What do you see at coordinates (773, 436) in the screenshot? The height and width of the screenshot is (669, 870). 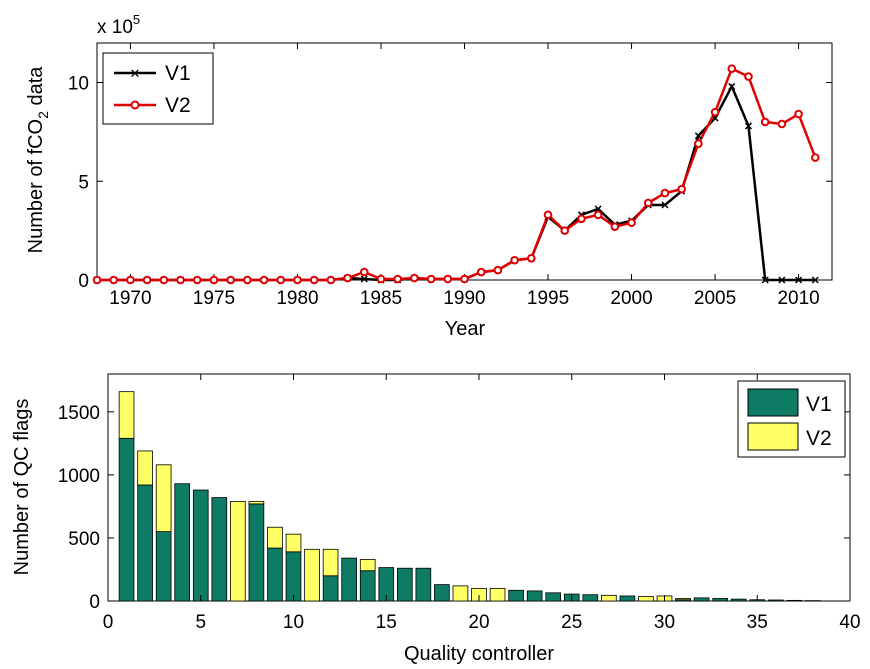 I see `bottom-legend-v2-swatch` at bounding box center [773, 436].